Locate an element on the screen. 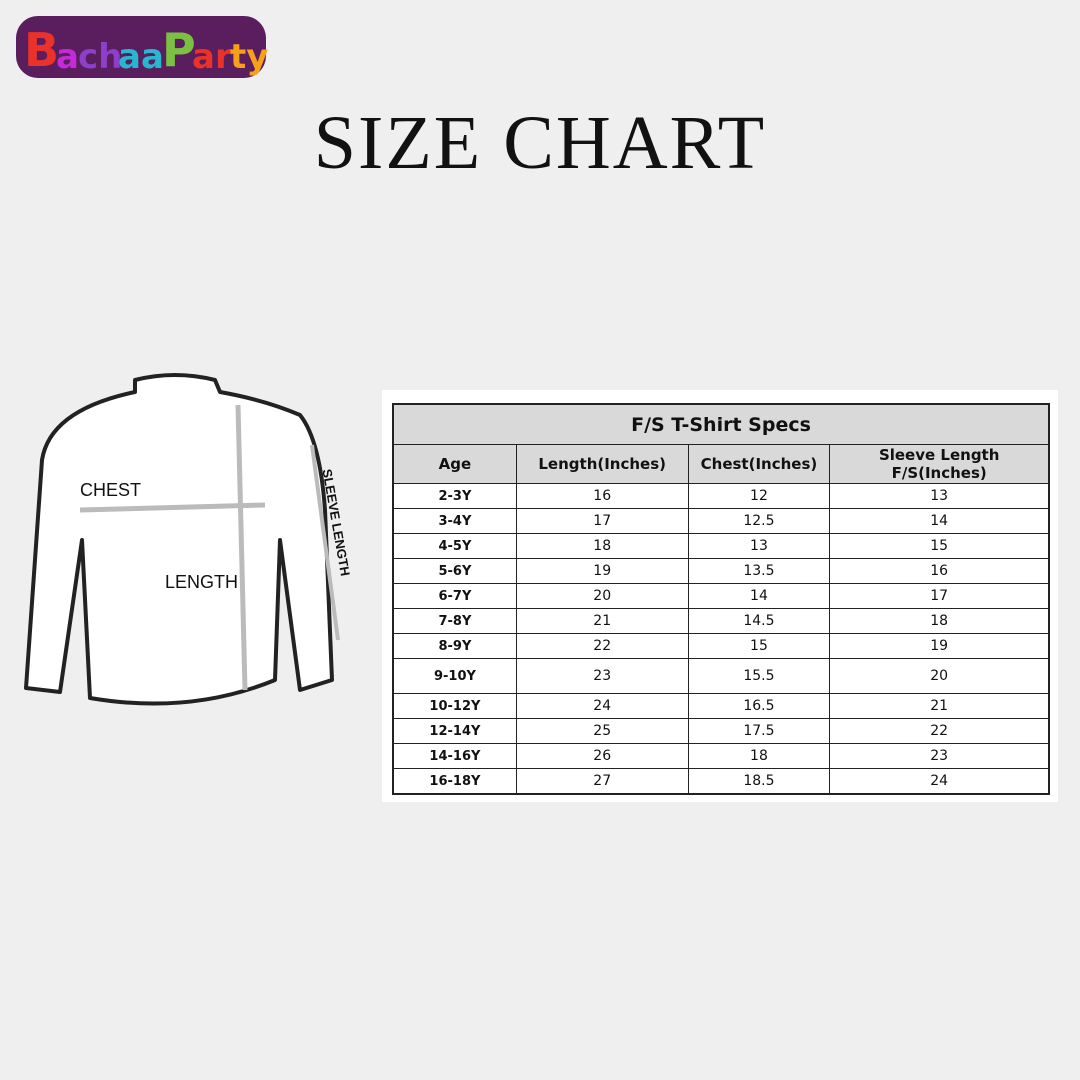 Image resolution: width=1080 pixels, height=1080 pixels. chest-label: CHEST is located at coordinates (111, 490).